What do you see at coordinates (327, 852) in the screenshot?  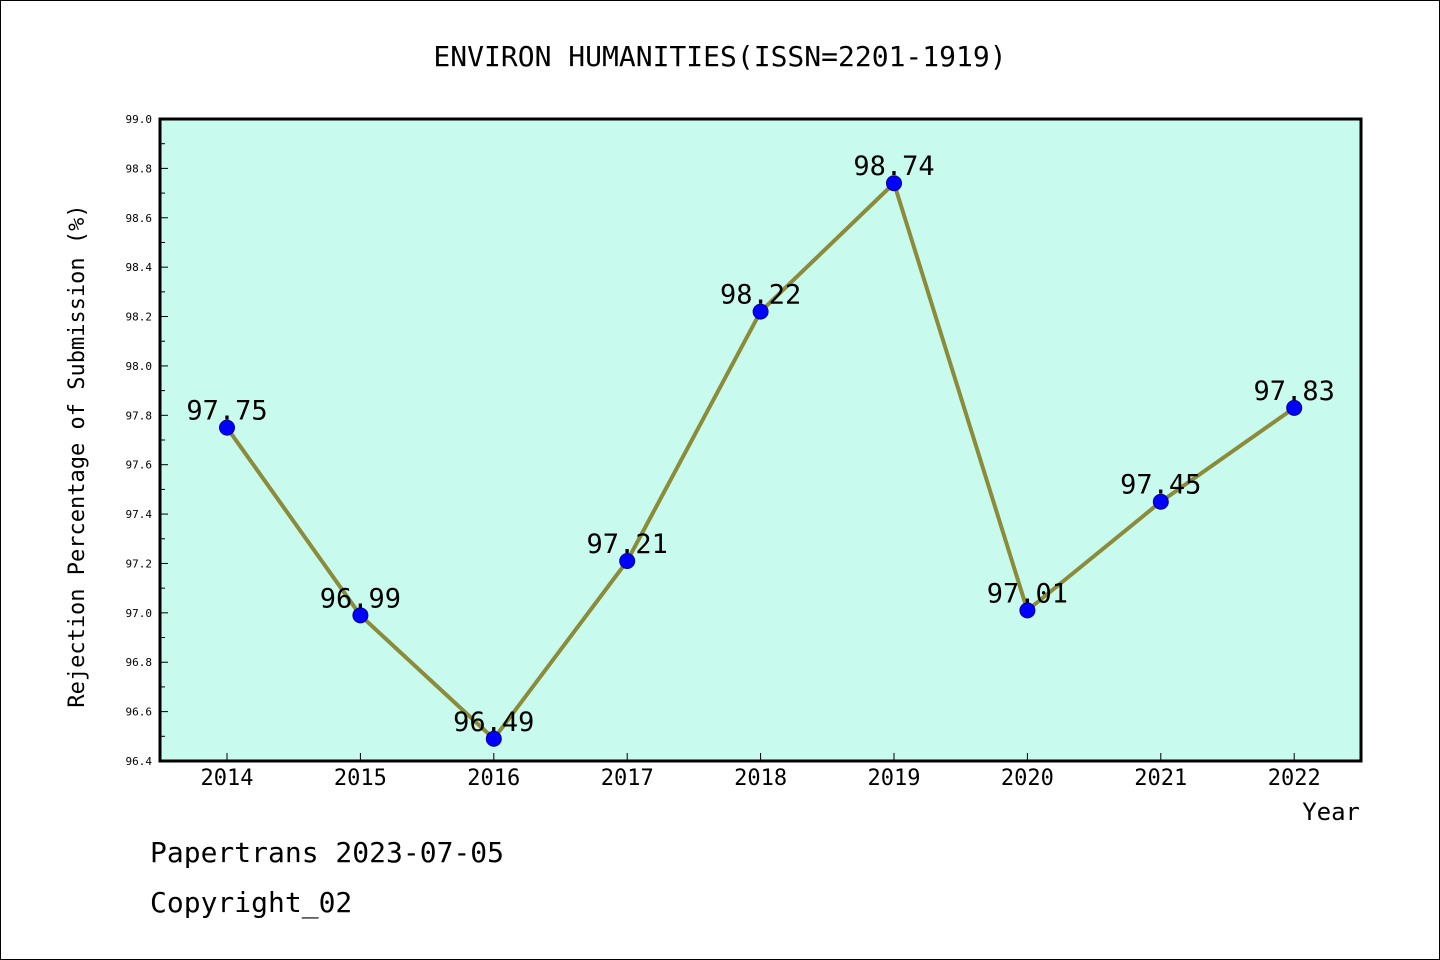 I see `footer-date: Papertrans 2023-07-05` at bounding box center [327, 852].